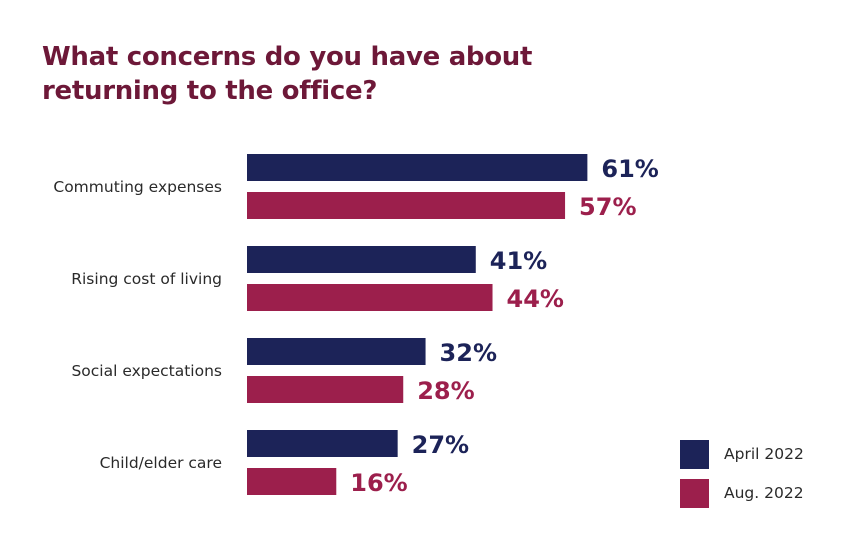 This screenshot has width=841, height=551. I want to click on data-label: 41%, so click(518, 261).